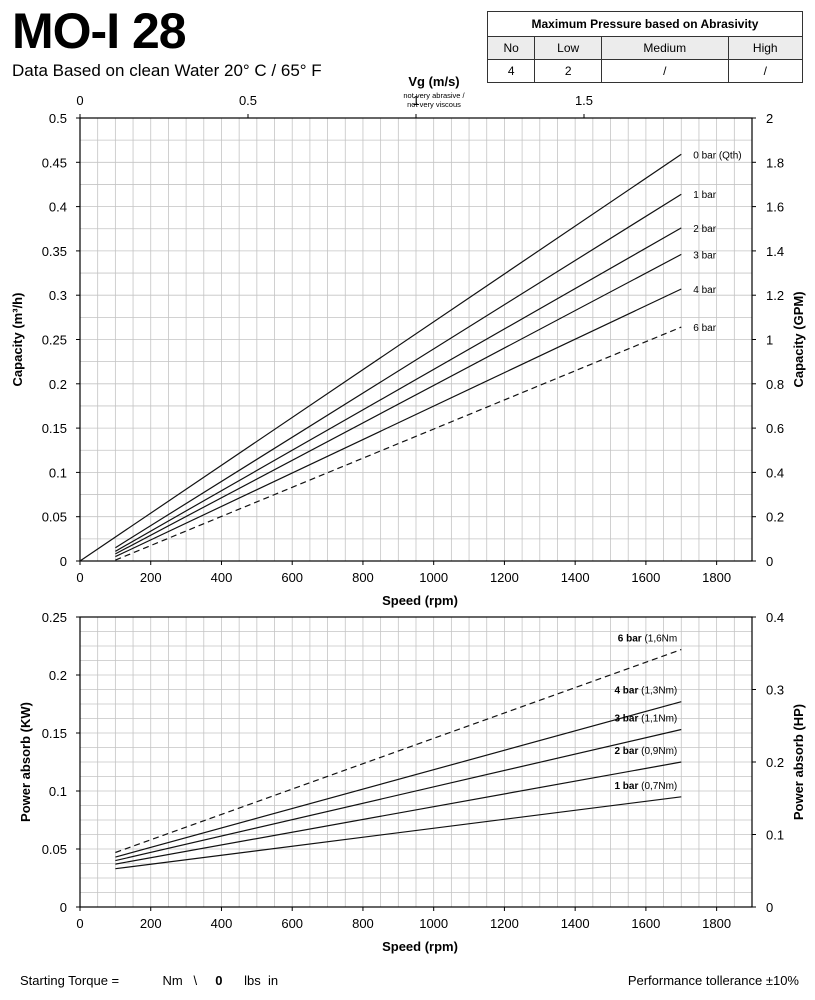  Describe the element at coordinates (511, 48) in the screenshot. I see `abrasivity-col-no: No` at that location.